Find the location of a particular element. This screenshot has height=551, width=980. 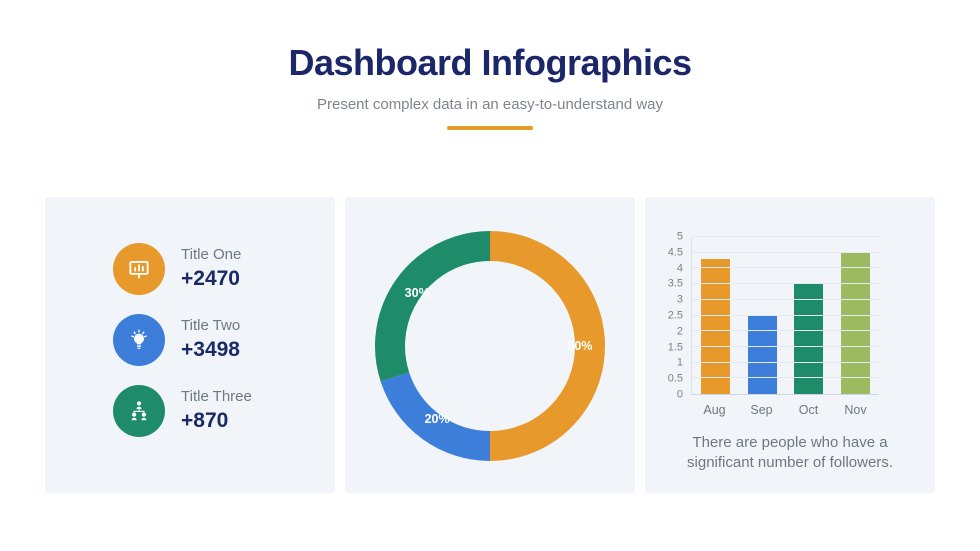

donut-percentage-label: 50% is located at coordinates (579, 346).